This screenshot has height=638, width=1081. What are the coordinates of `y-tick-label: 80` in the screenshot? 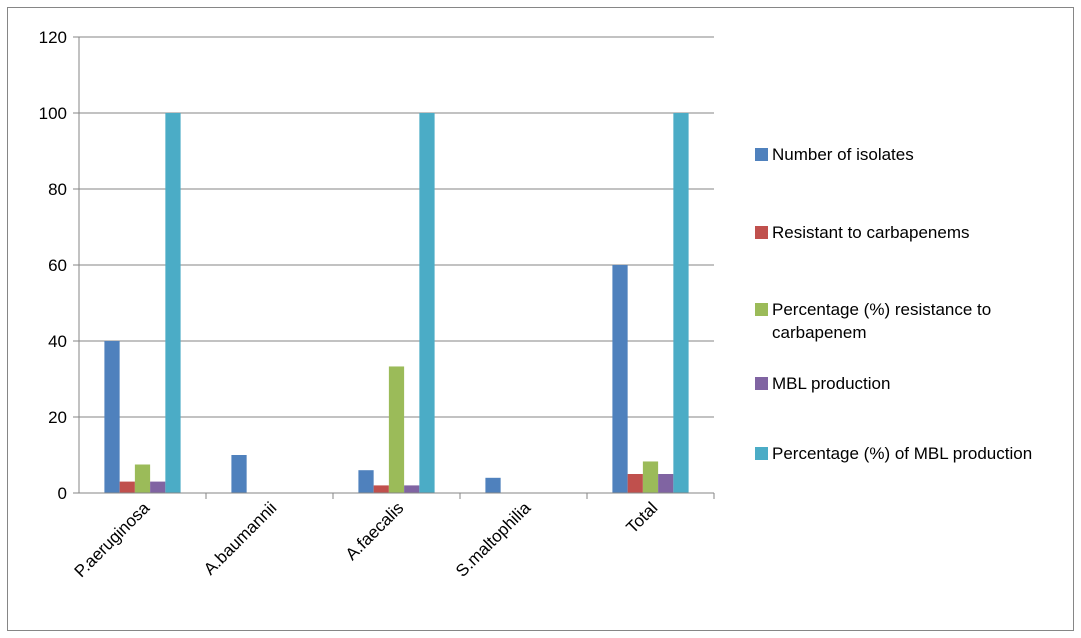 It's located at (57, 189).